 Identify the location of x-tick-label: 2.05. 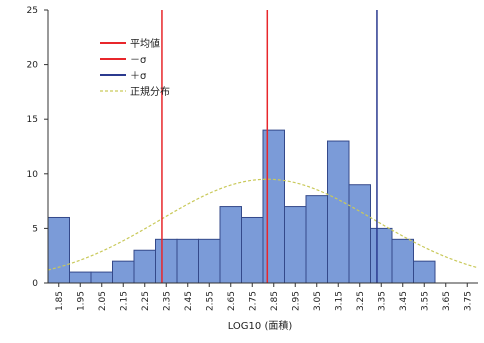
(103, 301).